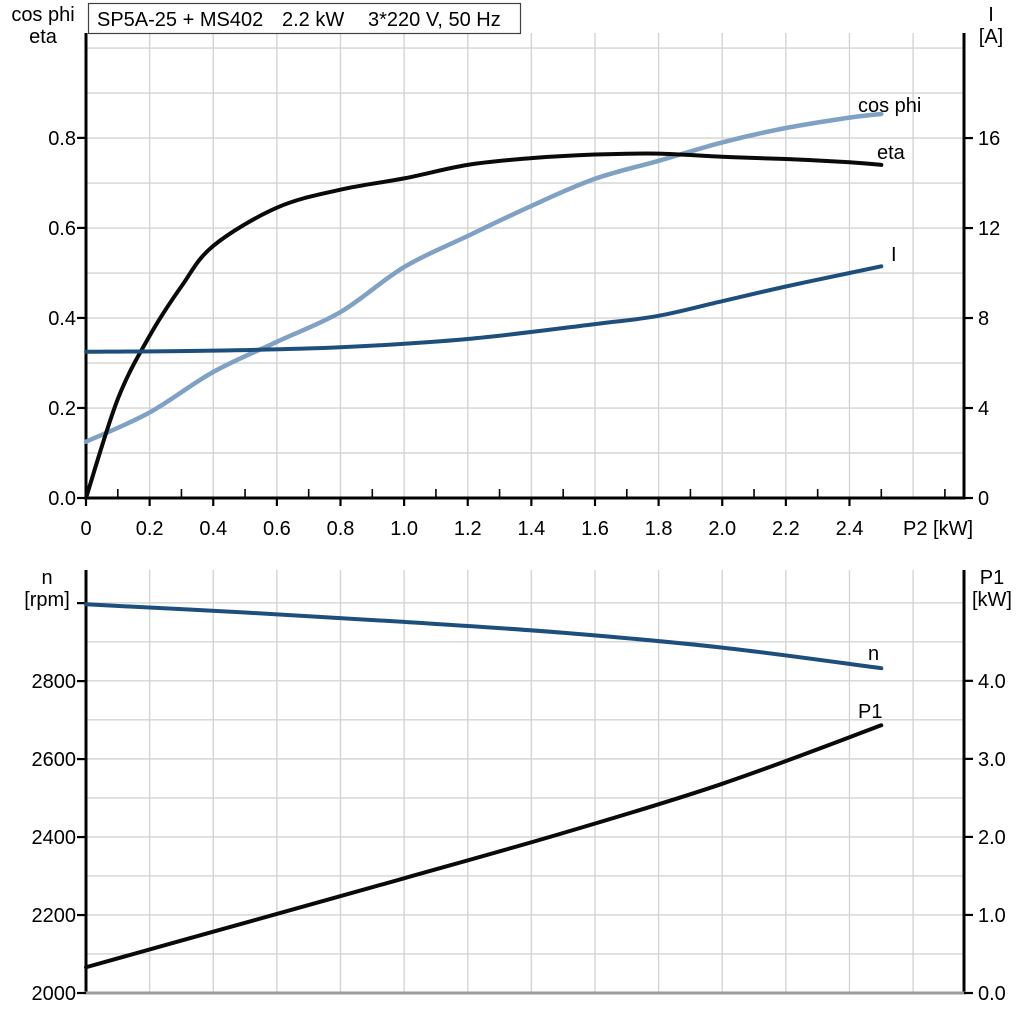 The width and height of the screenshot is (1024, 1024). Describe the element at coordinates (277, 529) in the screenshot. I see `x-axis-tick-label: 0.6` at that location.